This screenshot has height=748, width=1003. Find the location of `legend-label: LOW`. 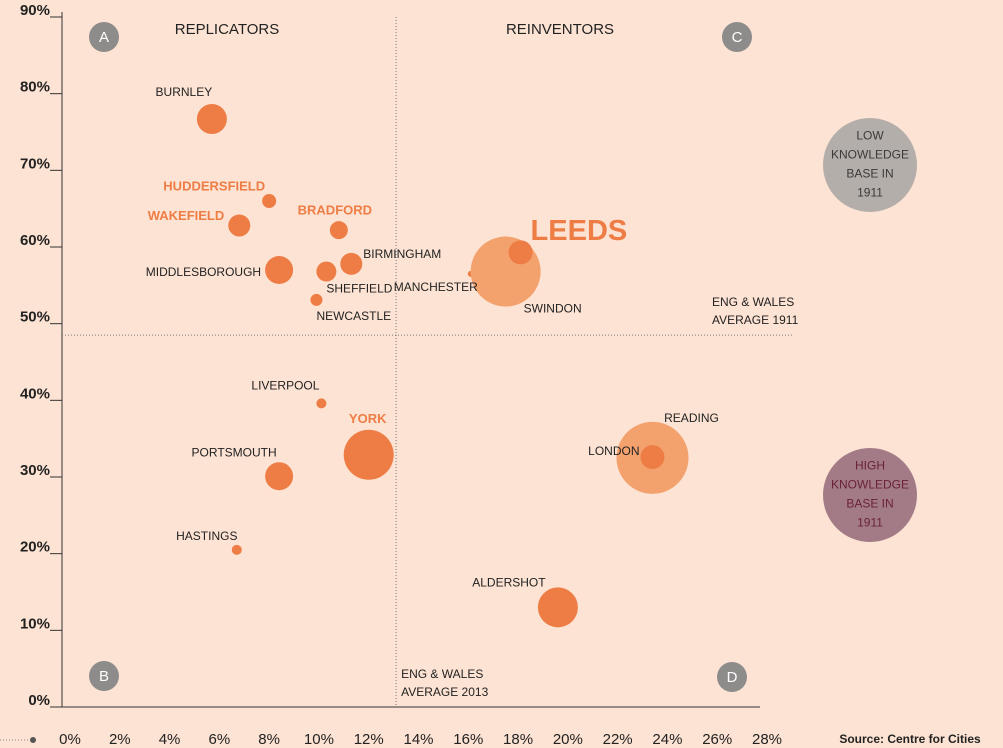

legend-label: LOW is located at coordinates (870, 136).